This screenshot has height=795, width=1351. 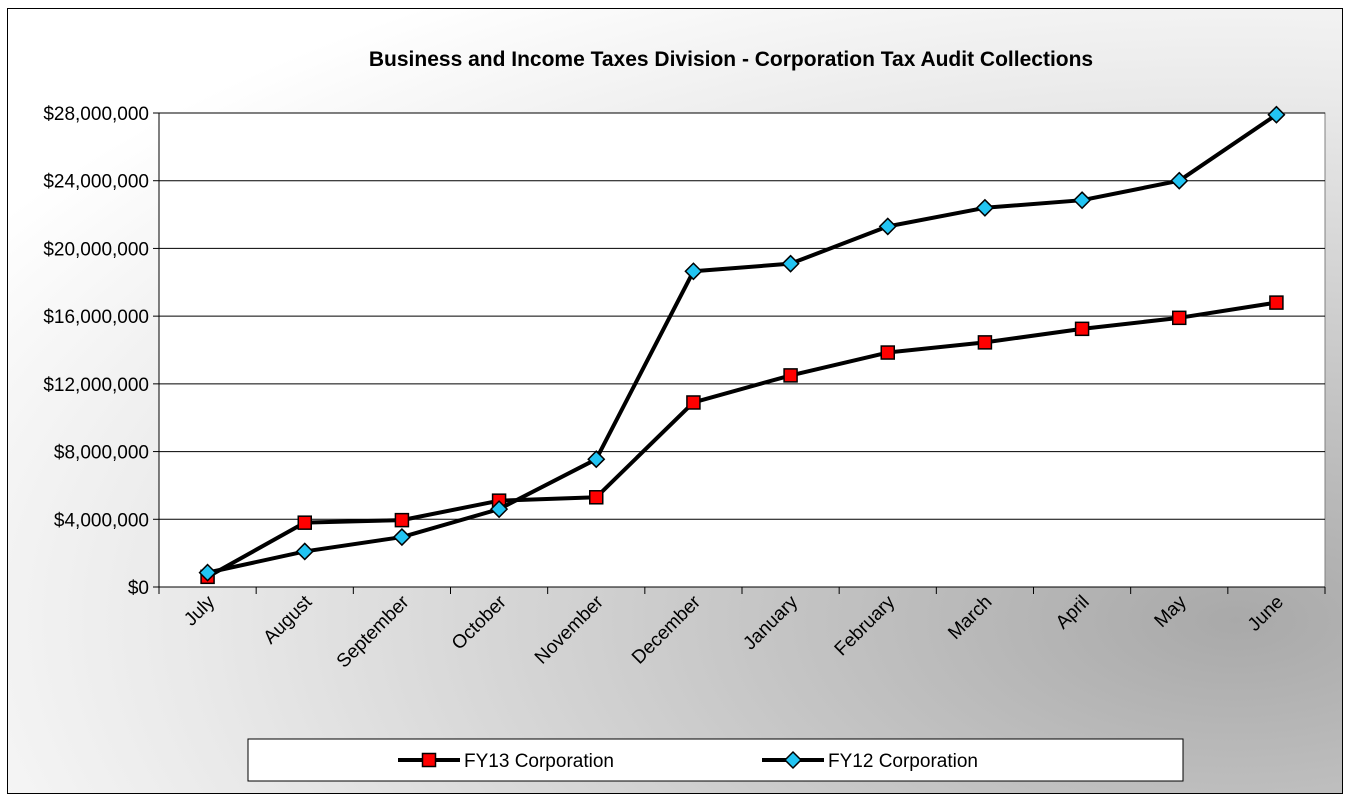 I want to click on y-tick-label: $8,000,000, so click(x=101, y=453).